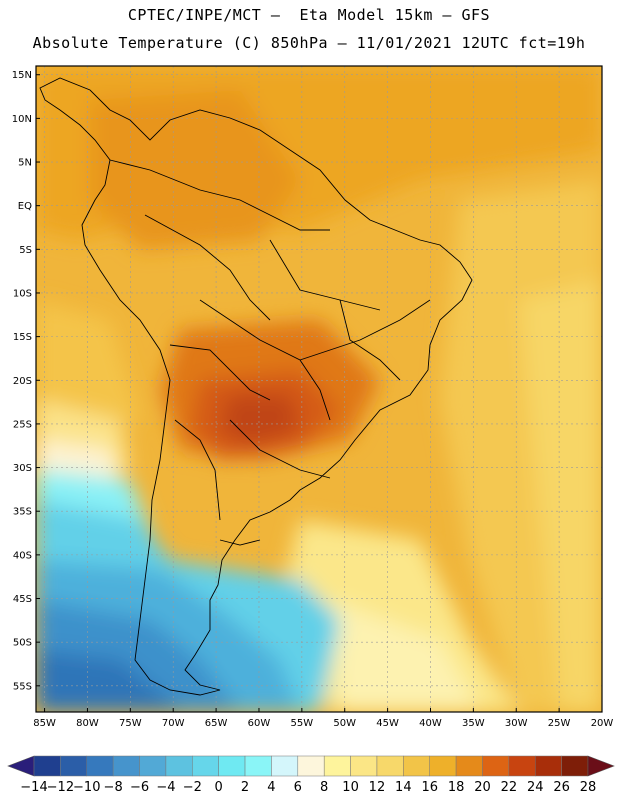 The image size is (618, 800). Describe the element at coordinates (25, 206) in the screenshot. I see `lat-label: EQ` at that location.